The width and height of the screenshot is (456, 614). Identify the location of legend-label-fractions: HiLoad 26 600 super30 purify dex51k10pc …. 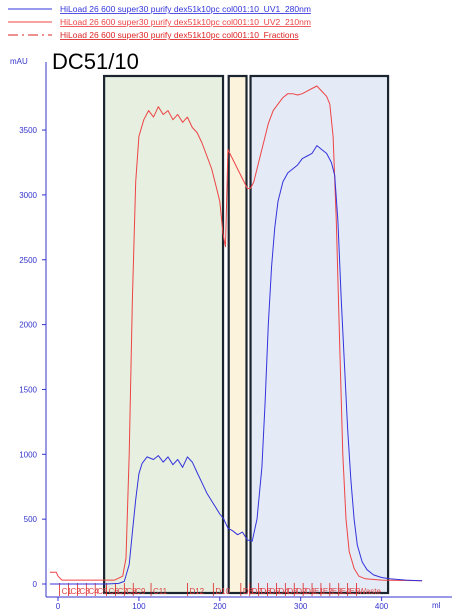
(179, 35).